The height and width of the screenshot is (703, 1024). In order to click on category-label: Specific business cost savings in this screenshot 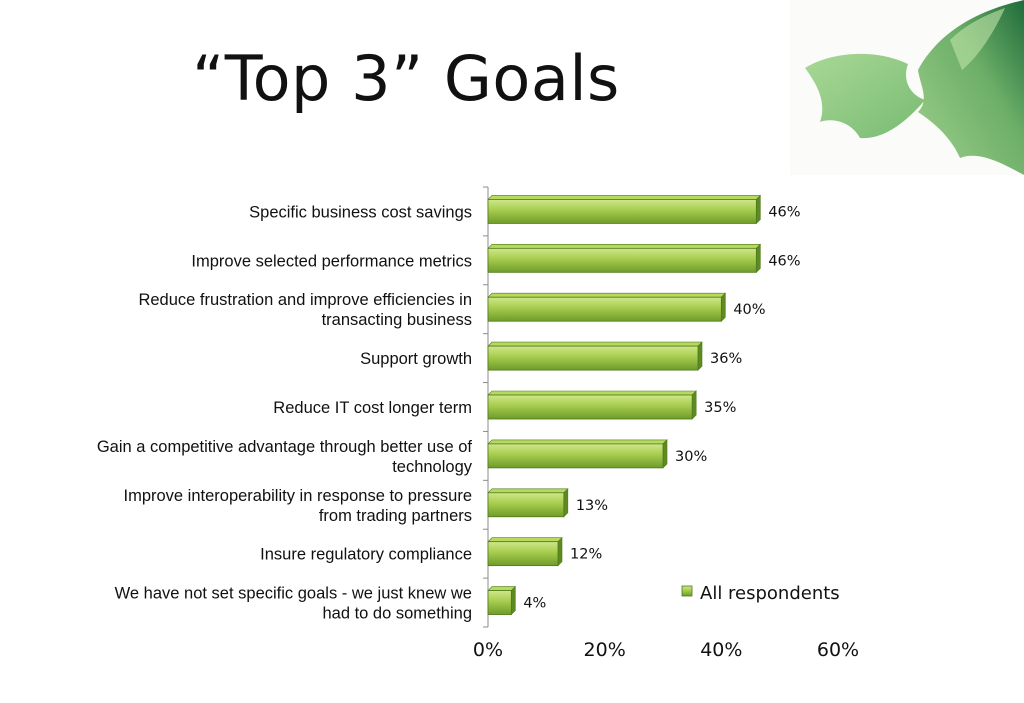, I will do `click(360, 212)`.